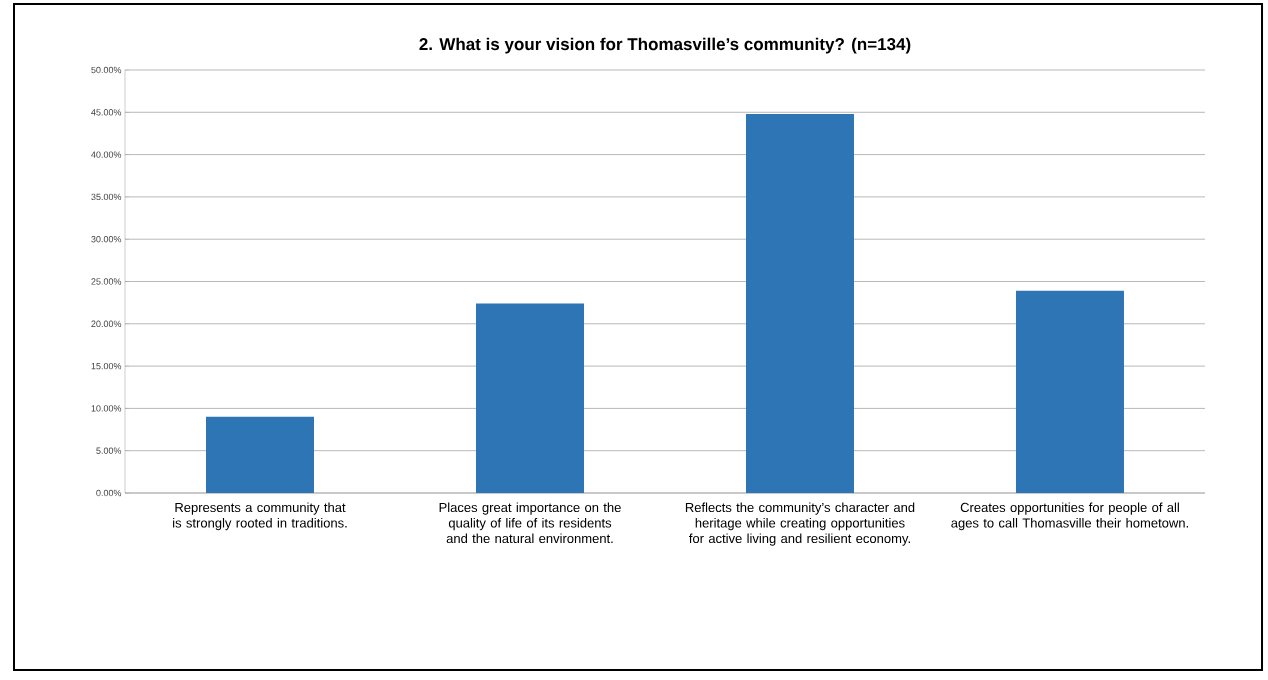 This screenshot has width=1268, height=680. What do you see at coordinates (109, 450) in the screenshot?
I see `y-tick-label: 5.00%` at bounding box center [109, 450].